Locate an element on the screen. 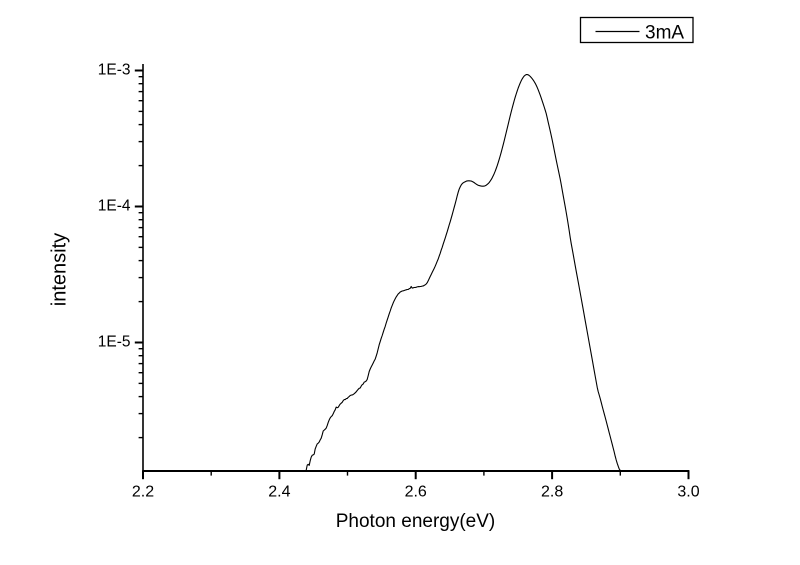  svg-text: 2.2 is located at coordinates (143, 492).